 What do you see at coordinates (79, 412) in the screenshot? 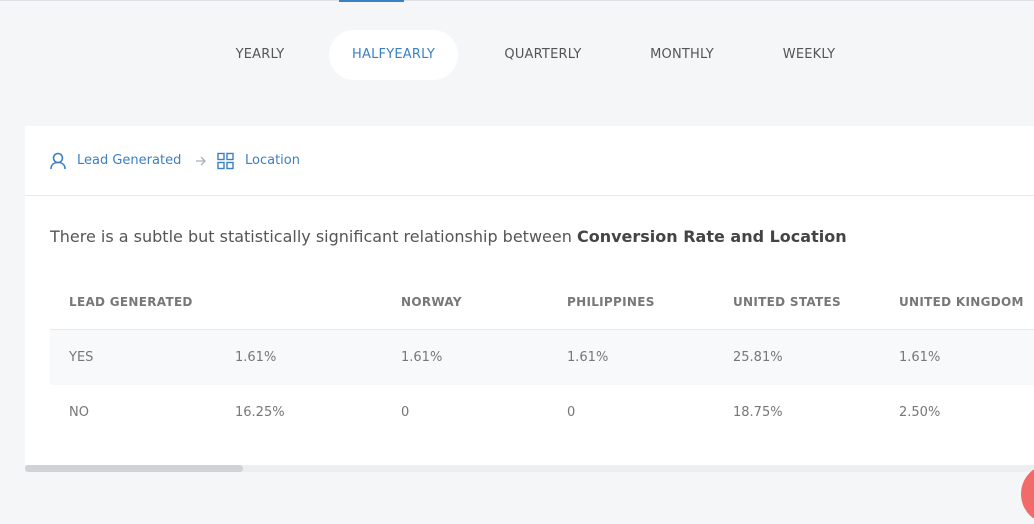
I see `table-cell: NO` at bounding box center [79, 412].